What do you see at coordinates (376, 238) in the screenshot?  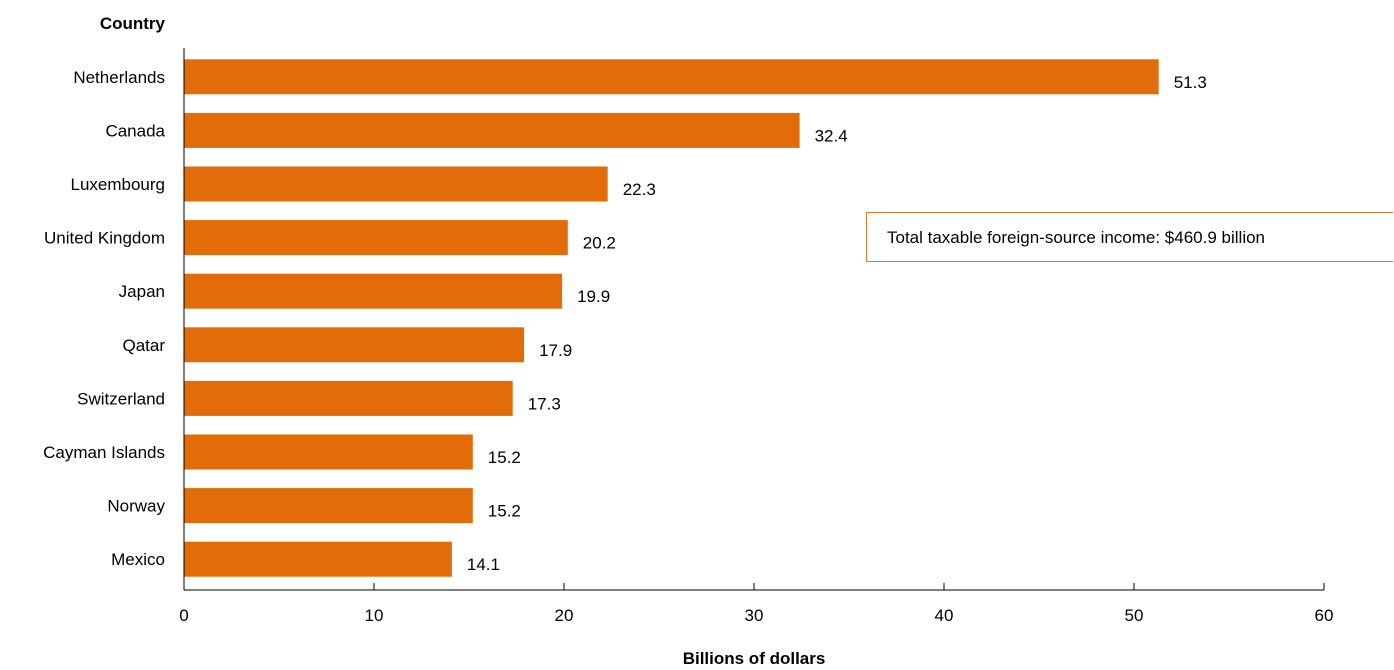 I see `bar-united-kingdom` at bounding box center [376, 238].